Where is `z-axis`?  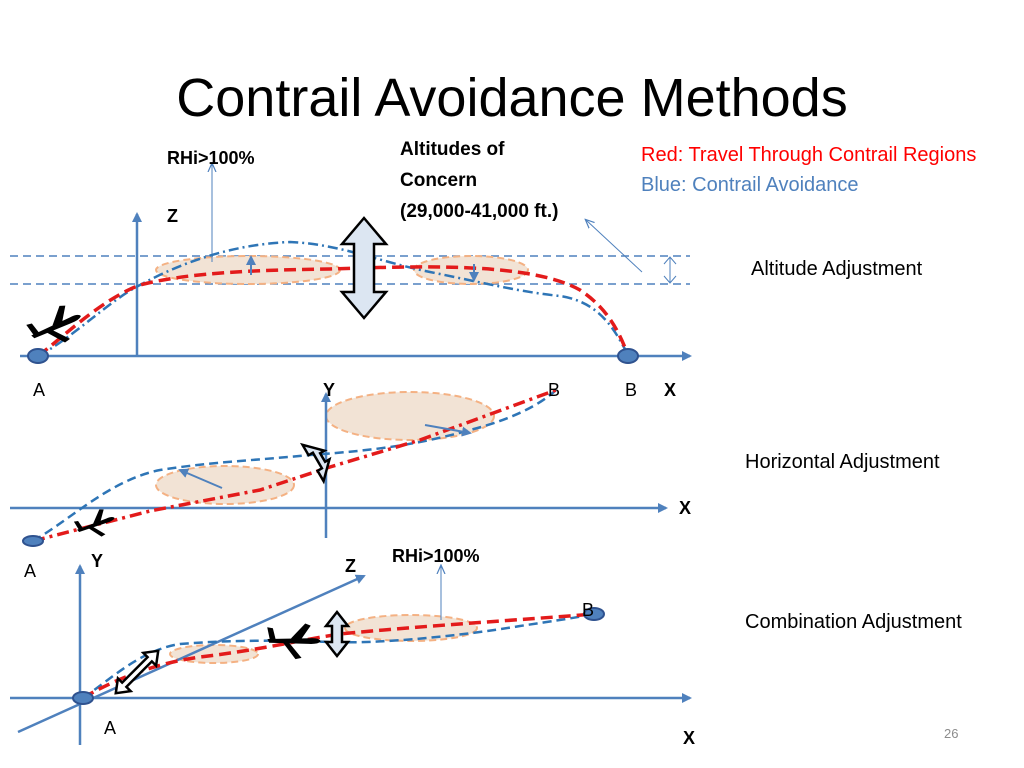
z-axis is located at coordinates (191, 654).